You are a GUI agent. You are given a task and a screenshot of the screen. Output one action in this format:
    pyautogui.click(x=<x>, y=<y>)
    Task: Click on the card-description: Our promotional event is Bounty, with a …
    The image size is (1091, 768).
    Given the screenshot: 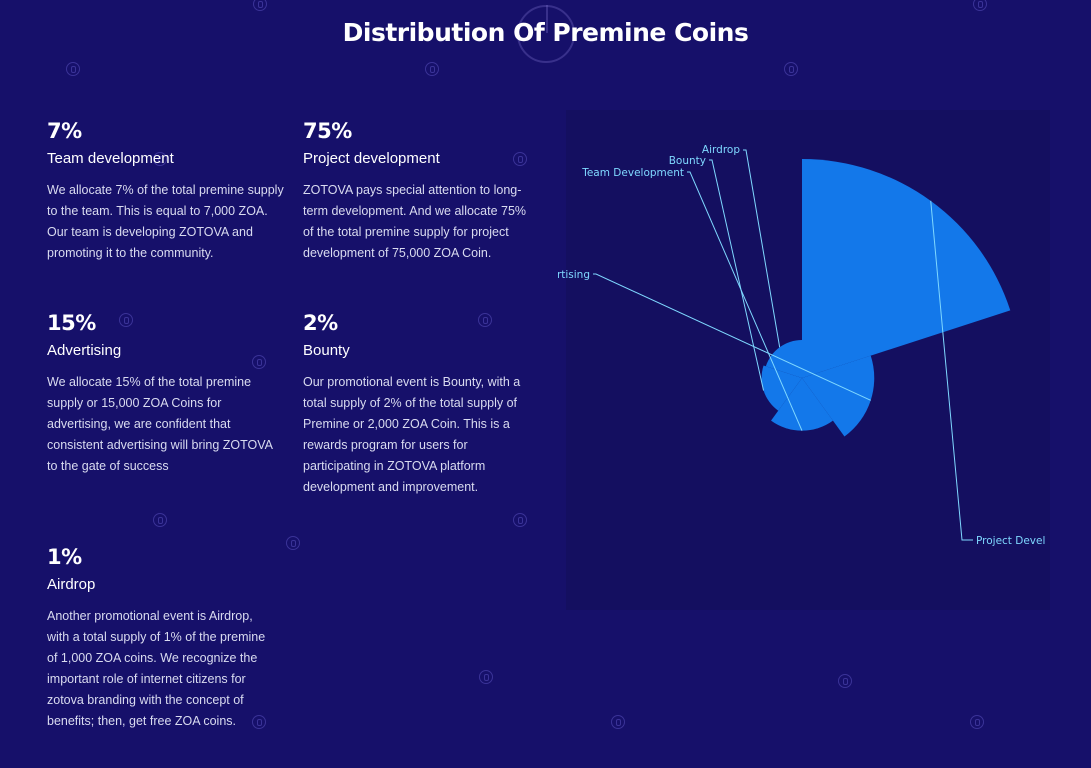 What is the action you would take?
    pyautogui.click(x=412, y=434)
    